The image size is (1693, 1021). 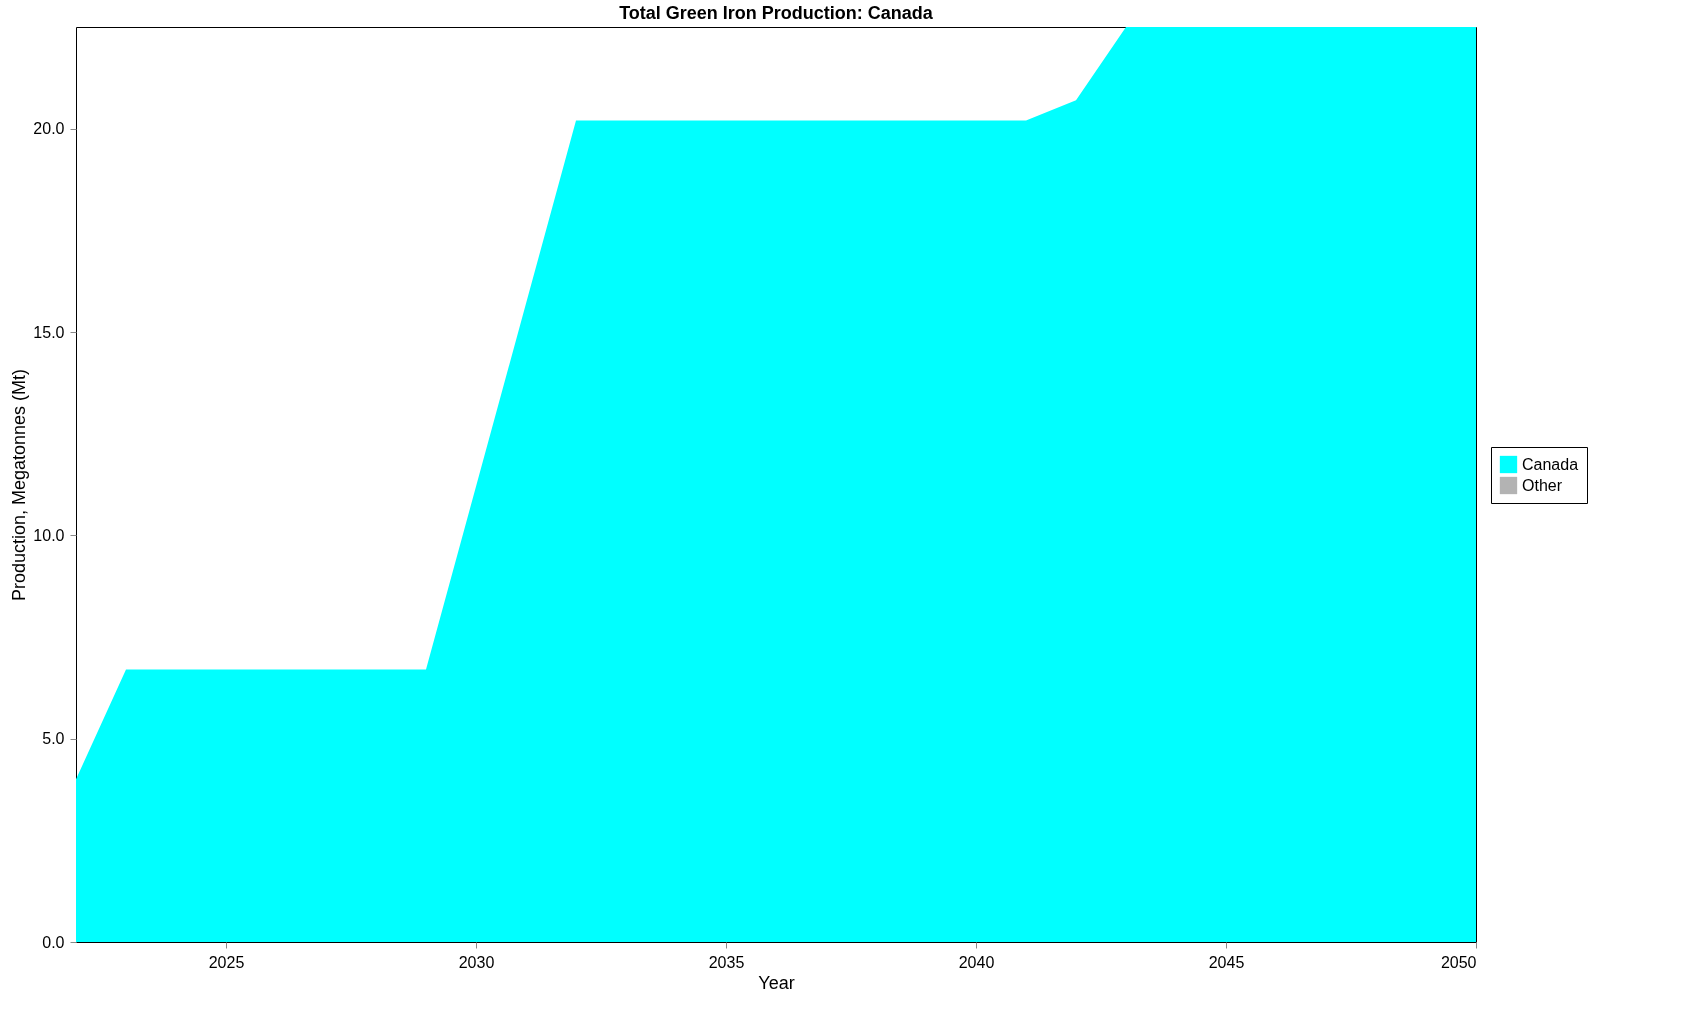 What do you see at coordinates (53, 942) in the screenshot?
I see `y-tick-label: 0.0` at bounding box center [53, 942].